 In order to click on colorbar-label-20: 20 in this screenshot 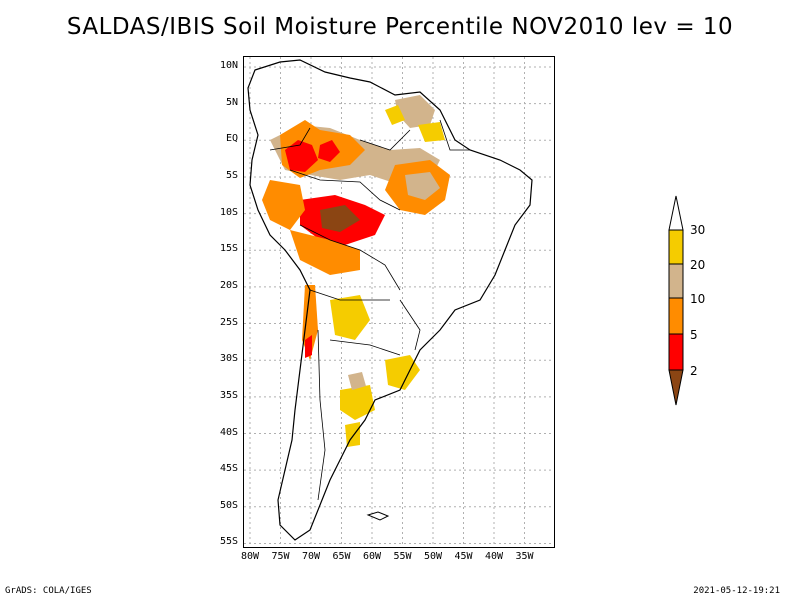, I will do `click(698, 265)`.